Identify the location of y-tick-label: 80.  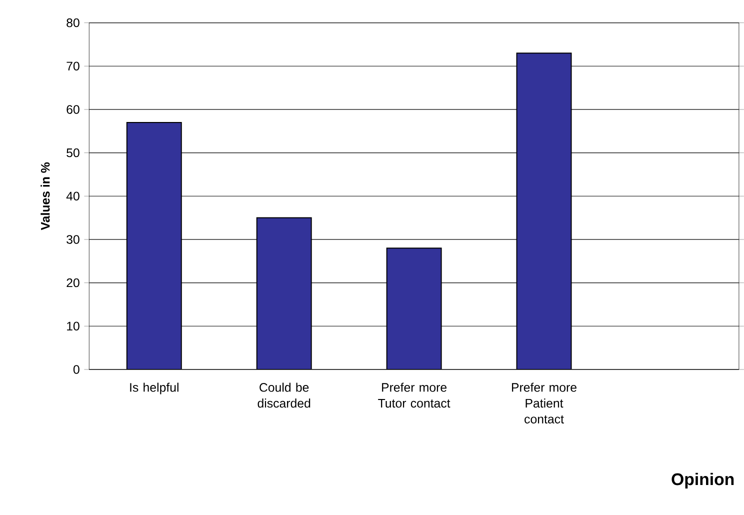
(73, 23).